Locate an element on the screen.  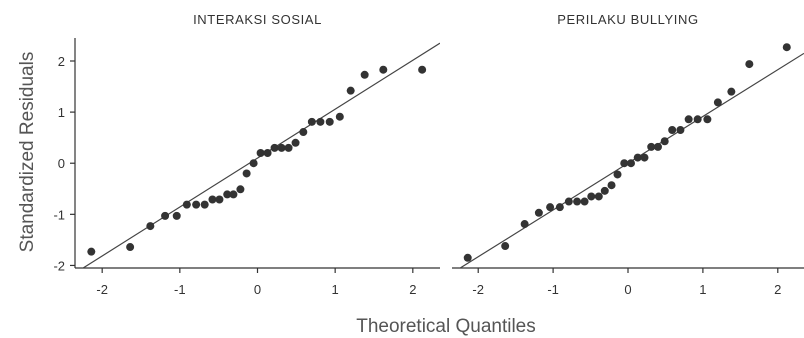
y-tick-label: -1 is located at coordinates (59, 214).